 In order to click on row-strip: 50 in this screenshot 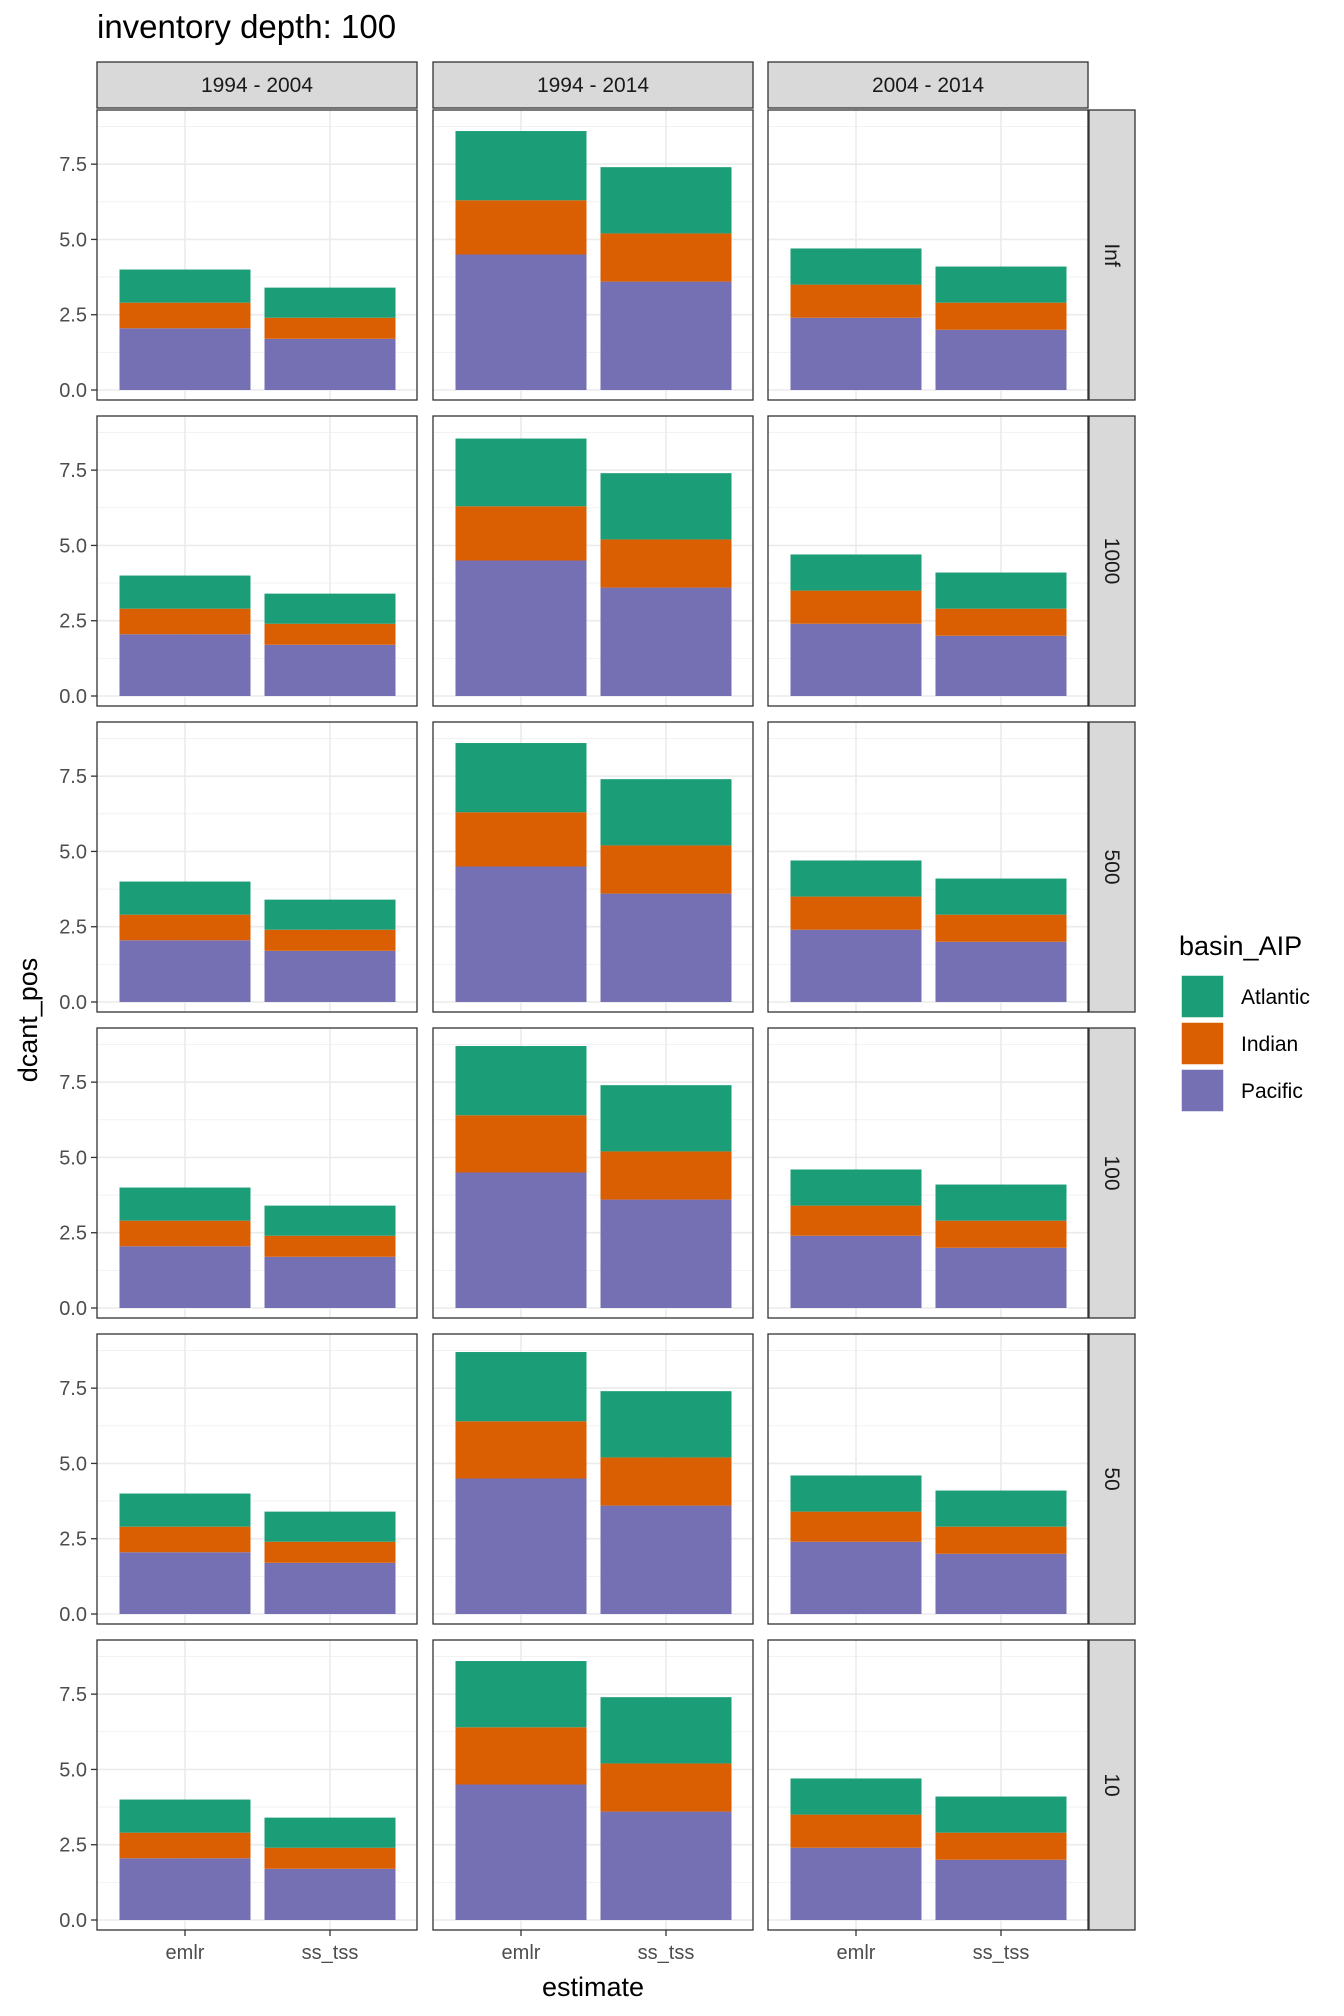, I will do `click(1112, 1479)`.